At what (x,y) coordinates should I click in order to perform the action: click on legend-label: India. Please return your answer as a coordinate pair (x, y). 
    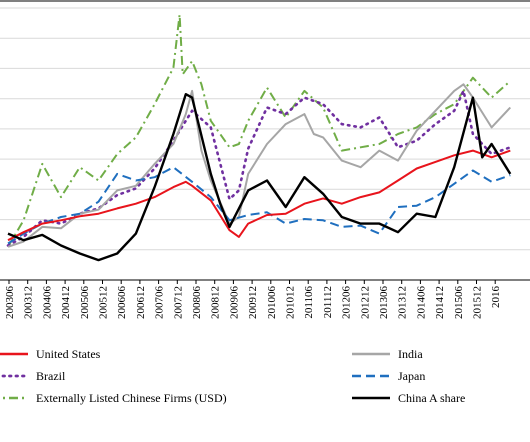
    Looking at the image, I should click on (410, 354).